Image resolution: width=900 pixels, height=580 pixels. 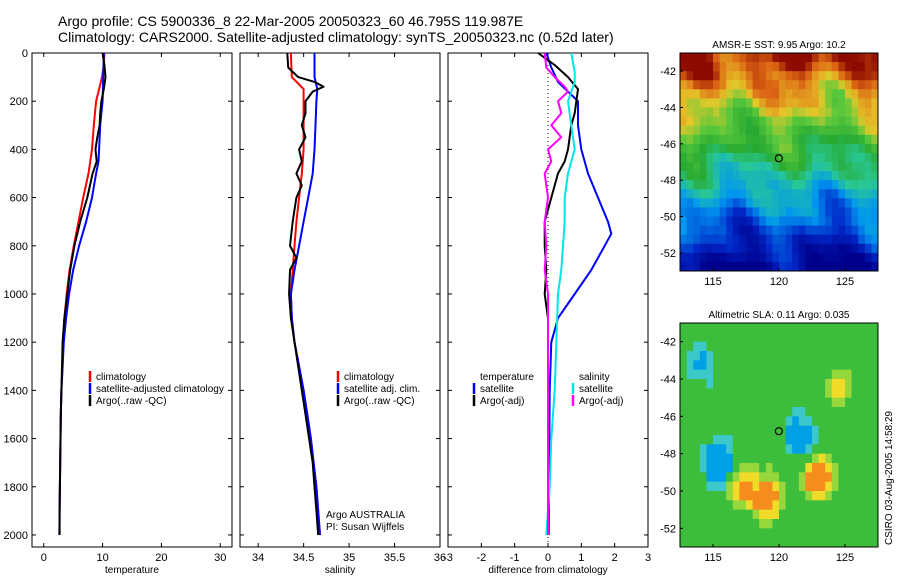 What do you see at coordinates (778, 431) in the screenshot?
I see `sla-map-argo-float-marker` at bounding box center [778, 431].